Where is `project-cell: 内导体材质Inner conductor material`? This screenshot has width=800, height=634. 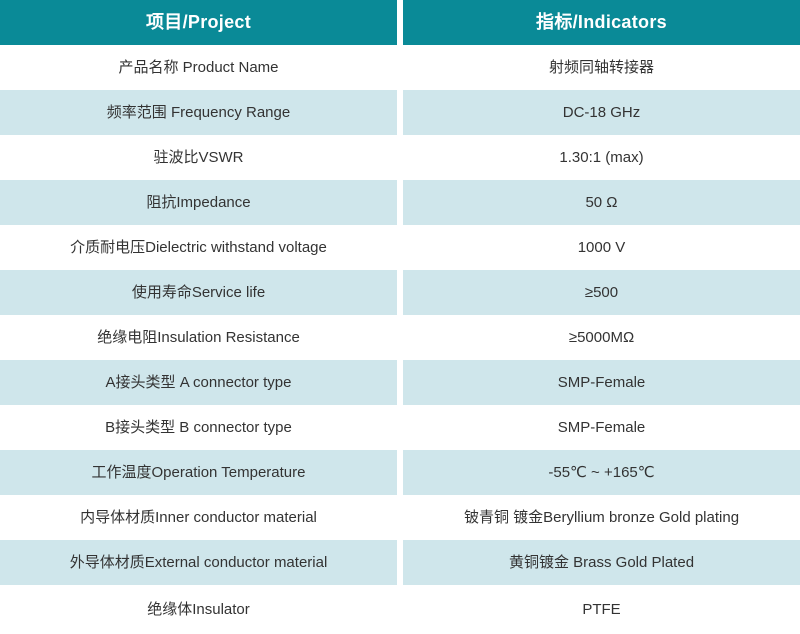 project-cell: 内导体材质Inner conductor material is located at coordinates (198, 517).